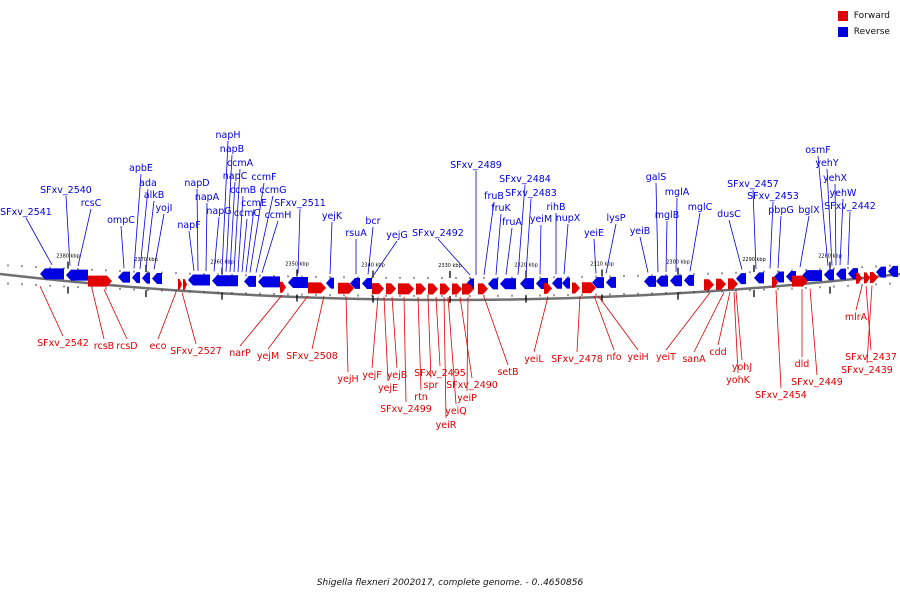 The image size is (900, 600). I want to click on gene-label-yeip: yeiP, so click(467, 350).